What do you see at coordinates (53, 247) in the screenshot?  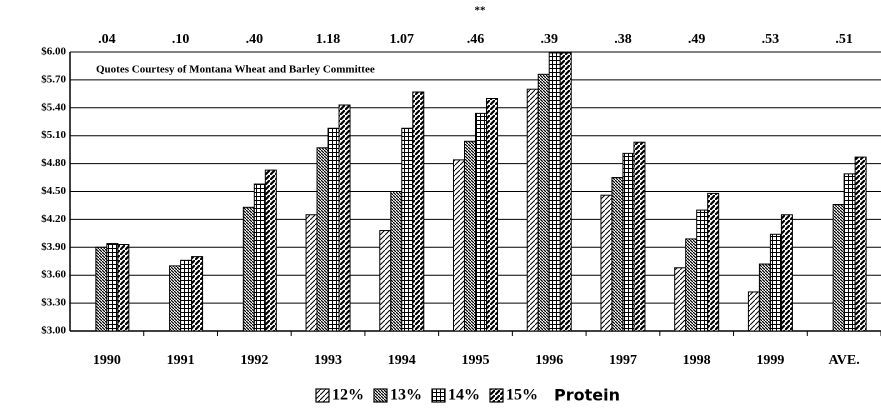 I see `y-tick-label: $3.90` at bounding box center [53, 247].